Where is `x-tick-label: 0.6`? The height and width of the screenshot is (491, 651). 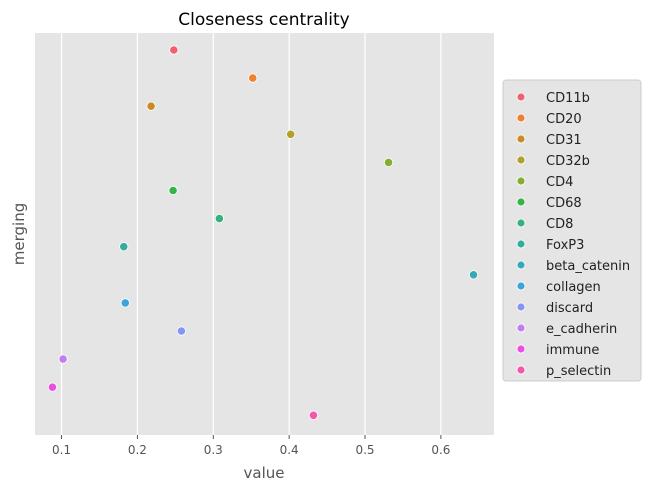 x-tick-label: 0.6 is located at coordinates (440, 450).